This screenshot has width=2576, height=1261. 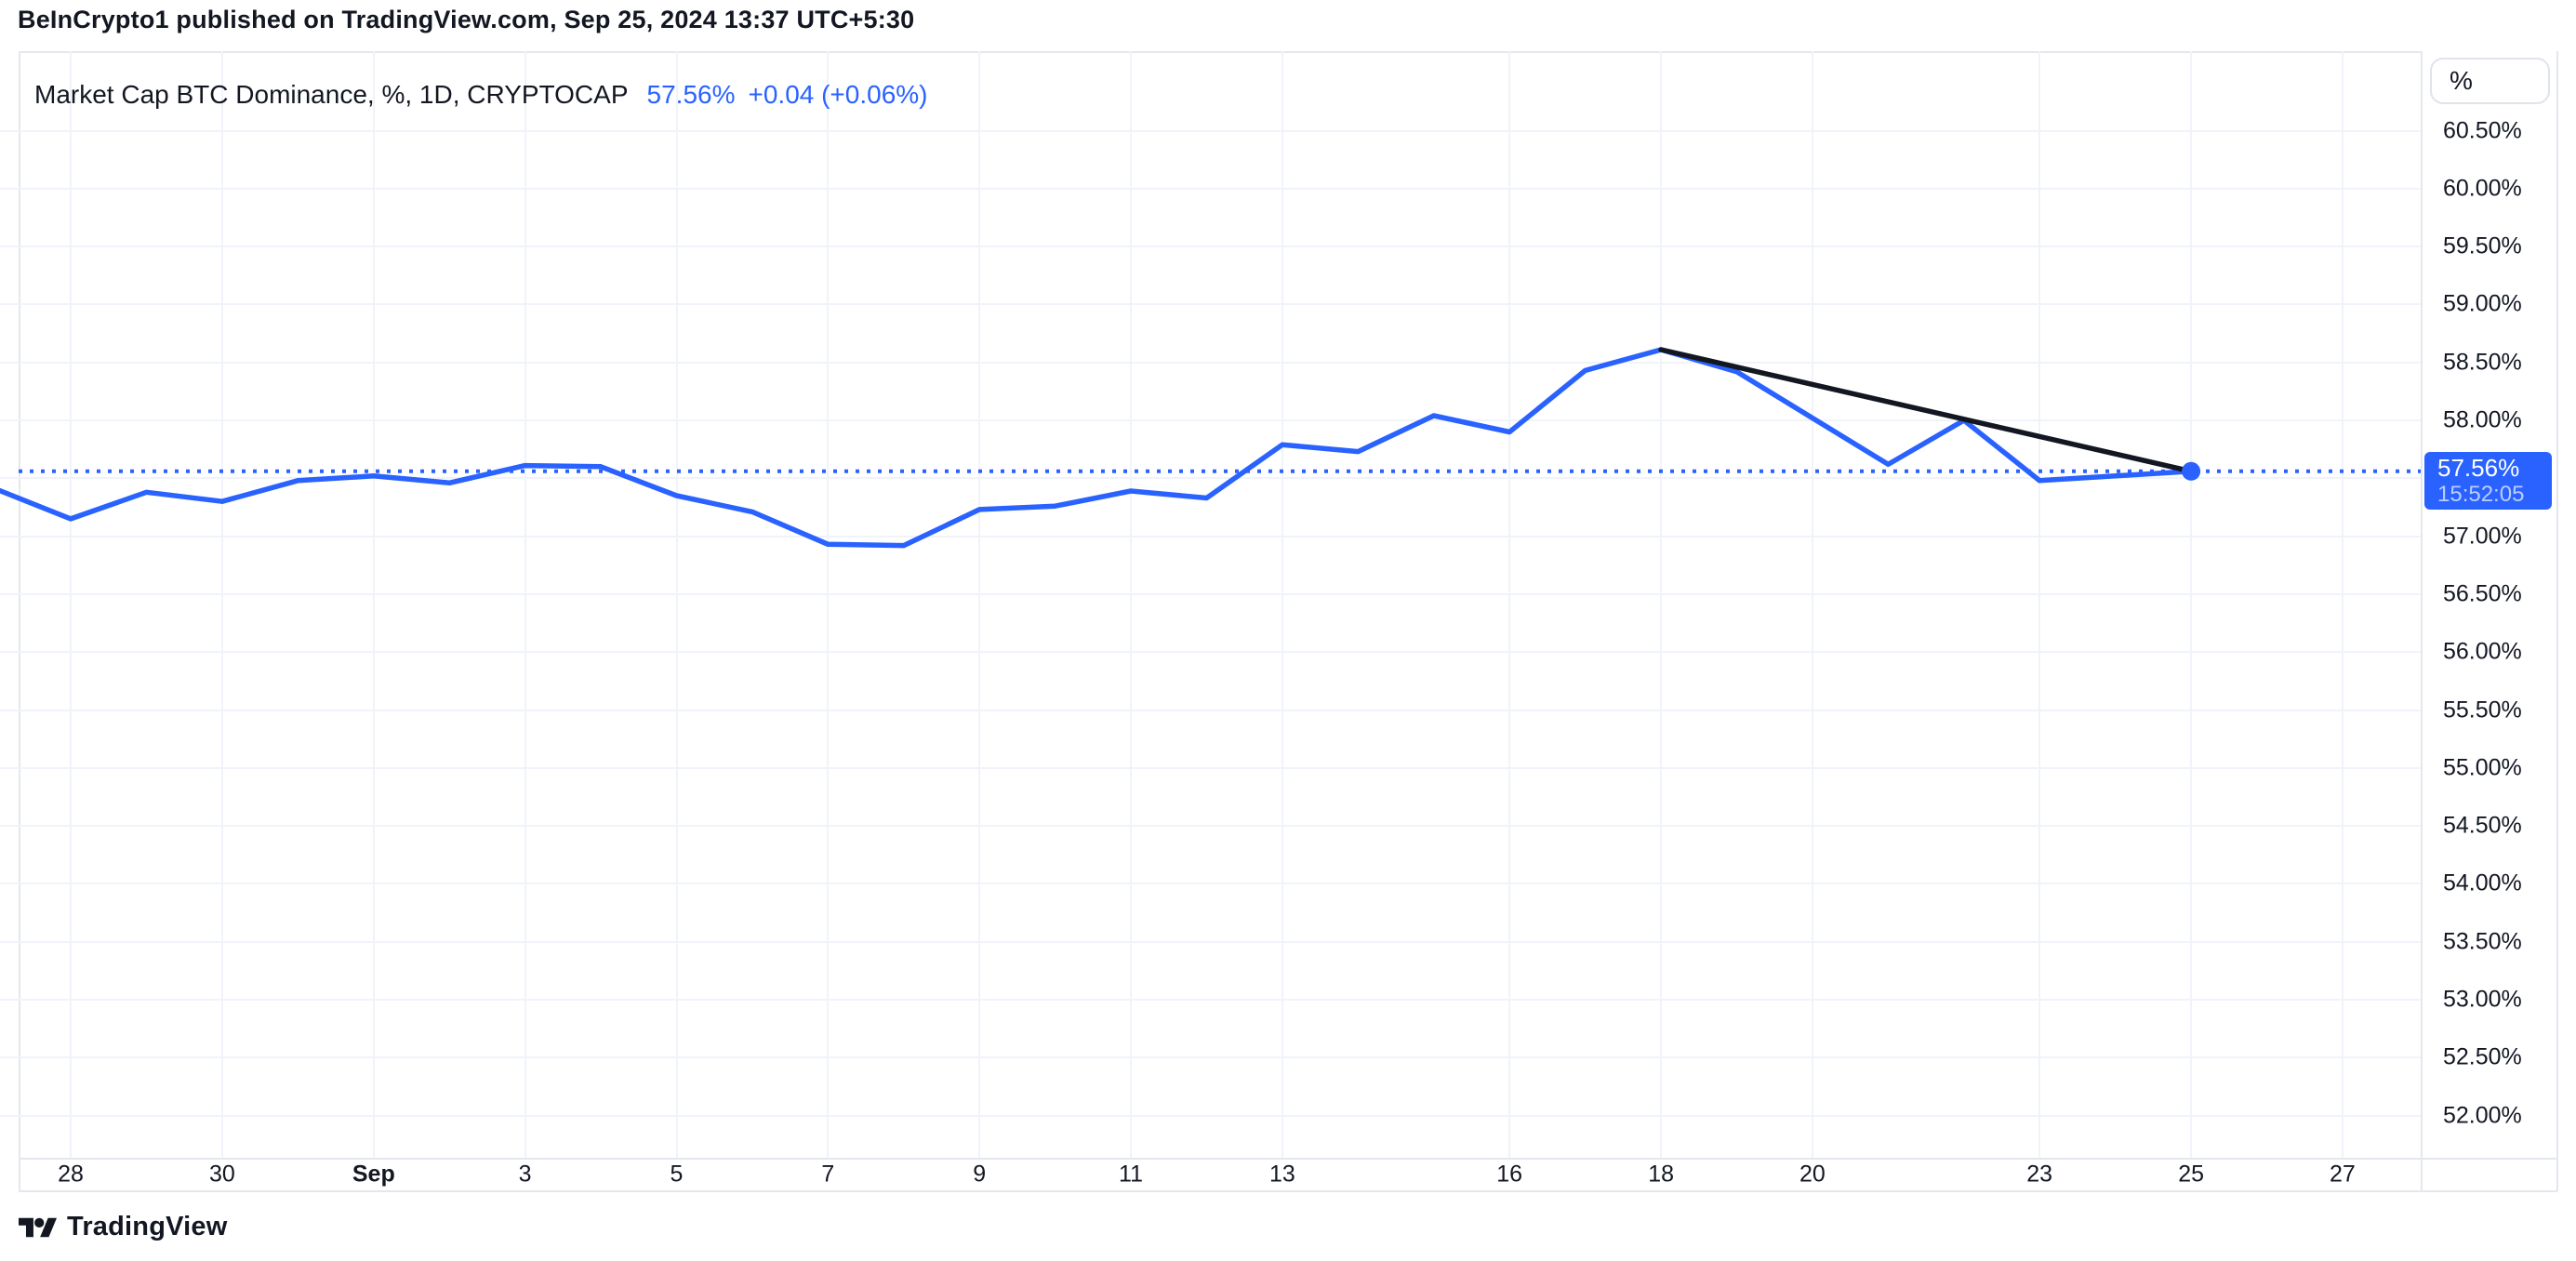 I want to click on price-axis-tick-label: 57.00%, so click(x=2482, y=536).